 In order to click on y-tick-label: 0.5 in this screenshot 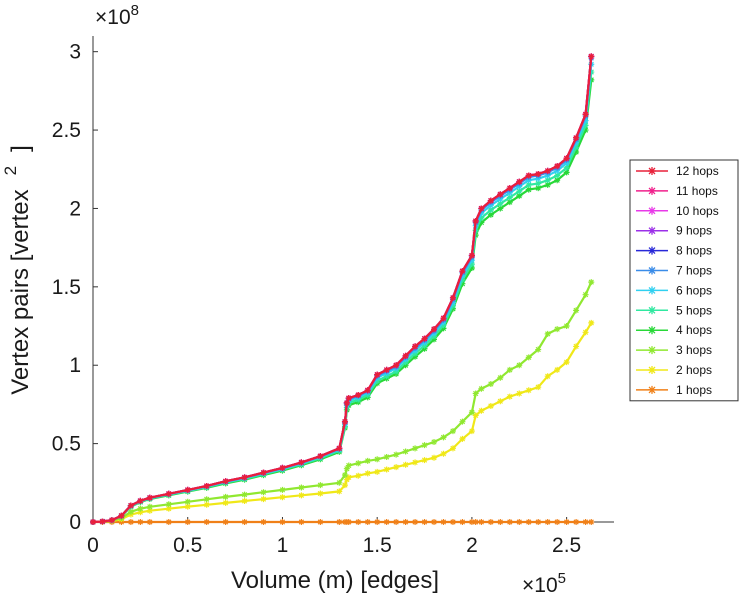, I will do `click(66, 444)`.